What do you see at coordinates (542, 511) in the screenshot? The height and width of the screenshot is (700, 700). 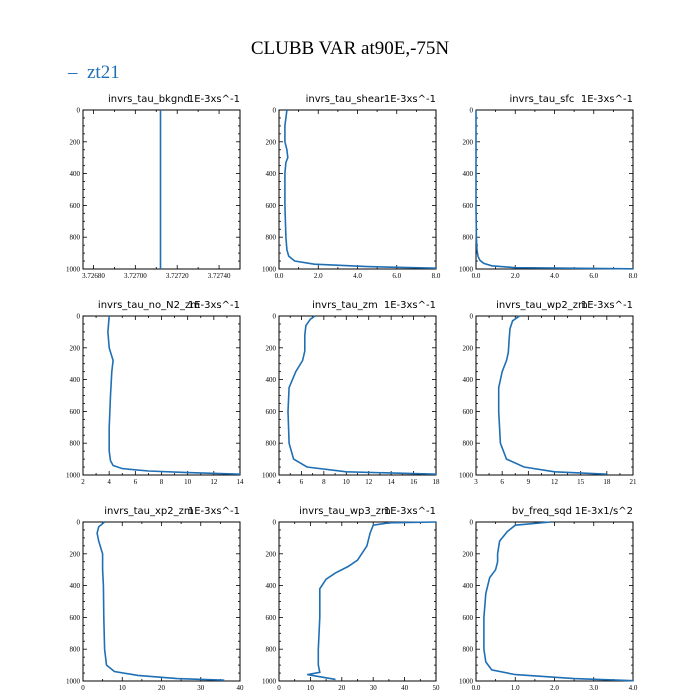 I see `panel-title: bv_freq_sqd` at bounding box center [542, 511].